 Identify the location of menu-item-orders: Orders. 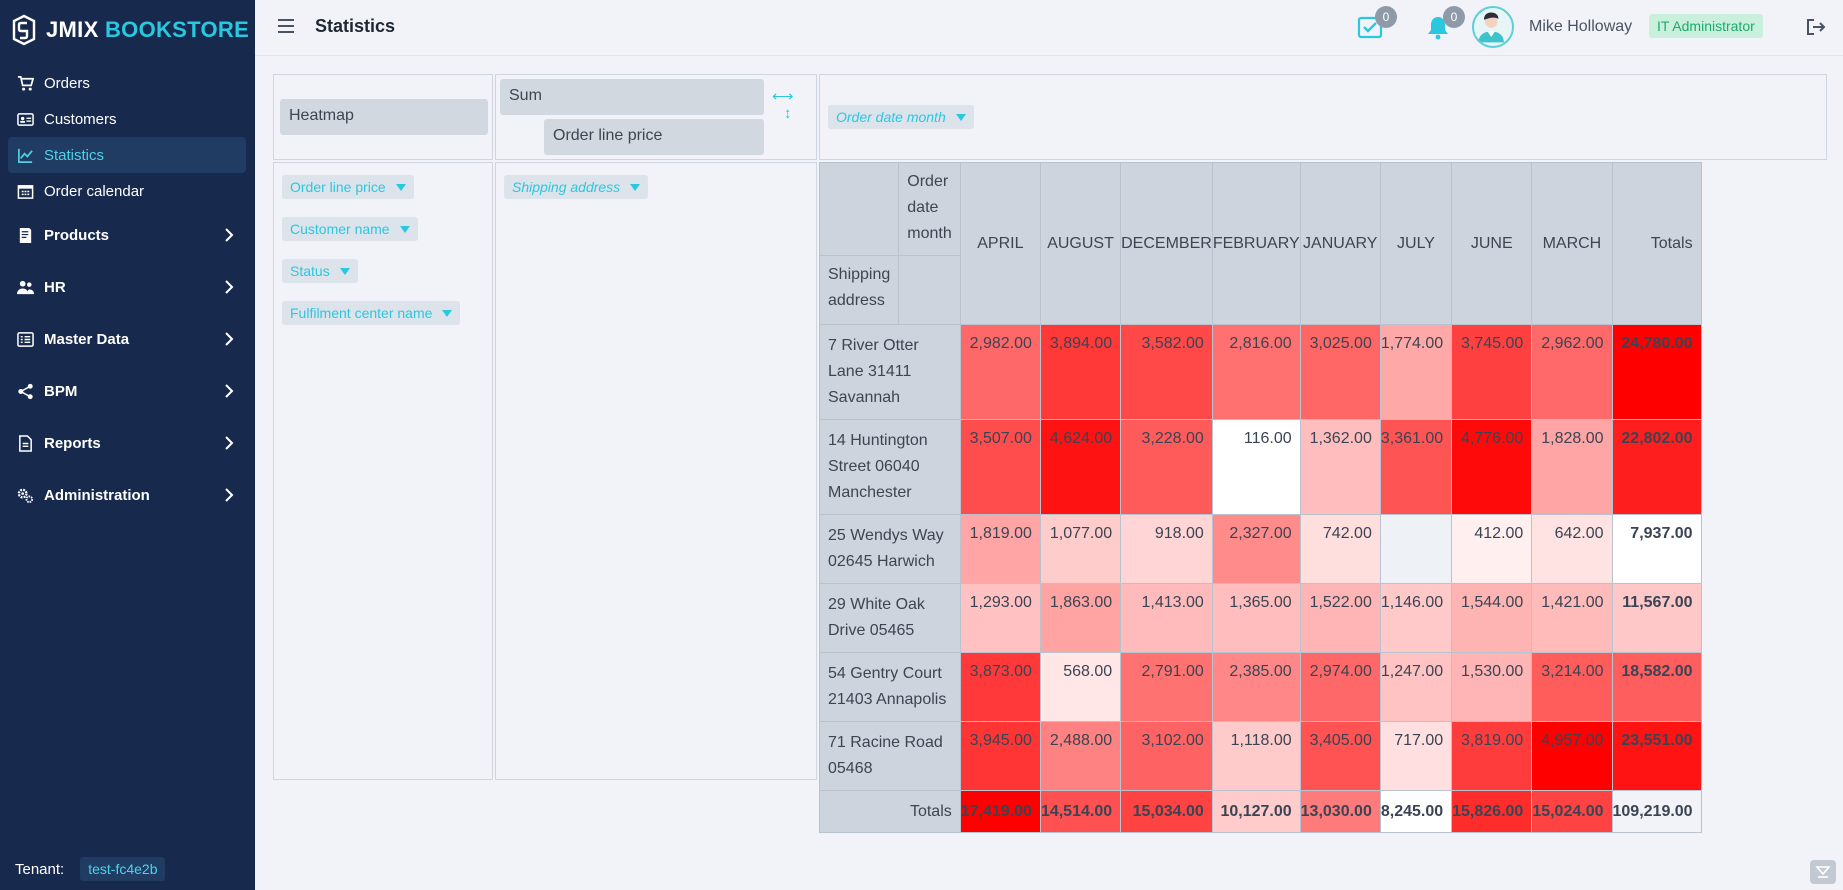
(127, 83).